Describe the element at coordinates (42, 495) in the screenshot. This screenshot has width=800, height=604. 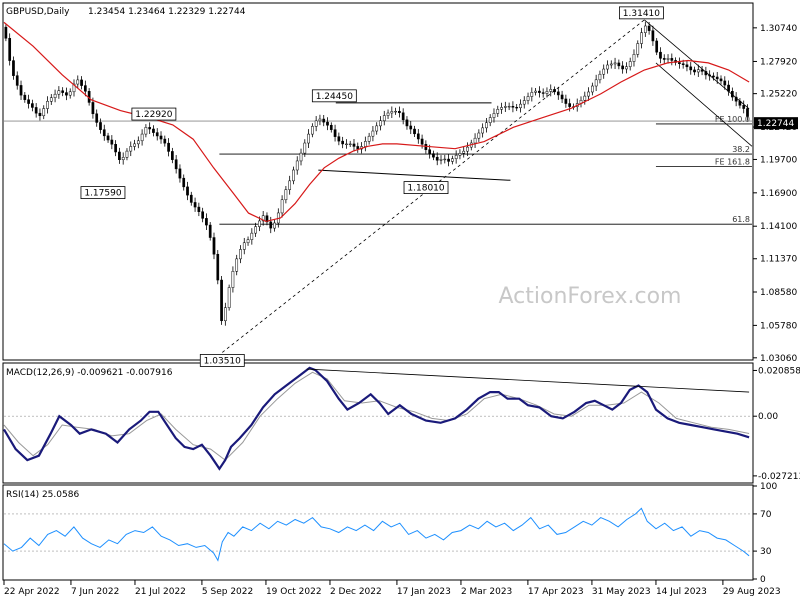
I see `rsi-title: RSI(14) 25.0586` at that location.